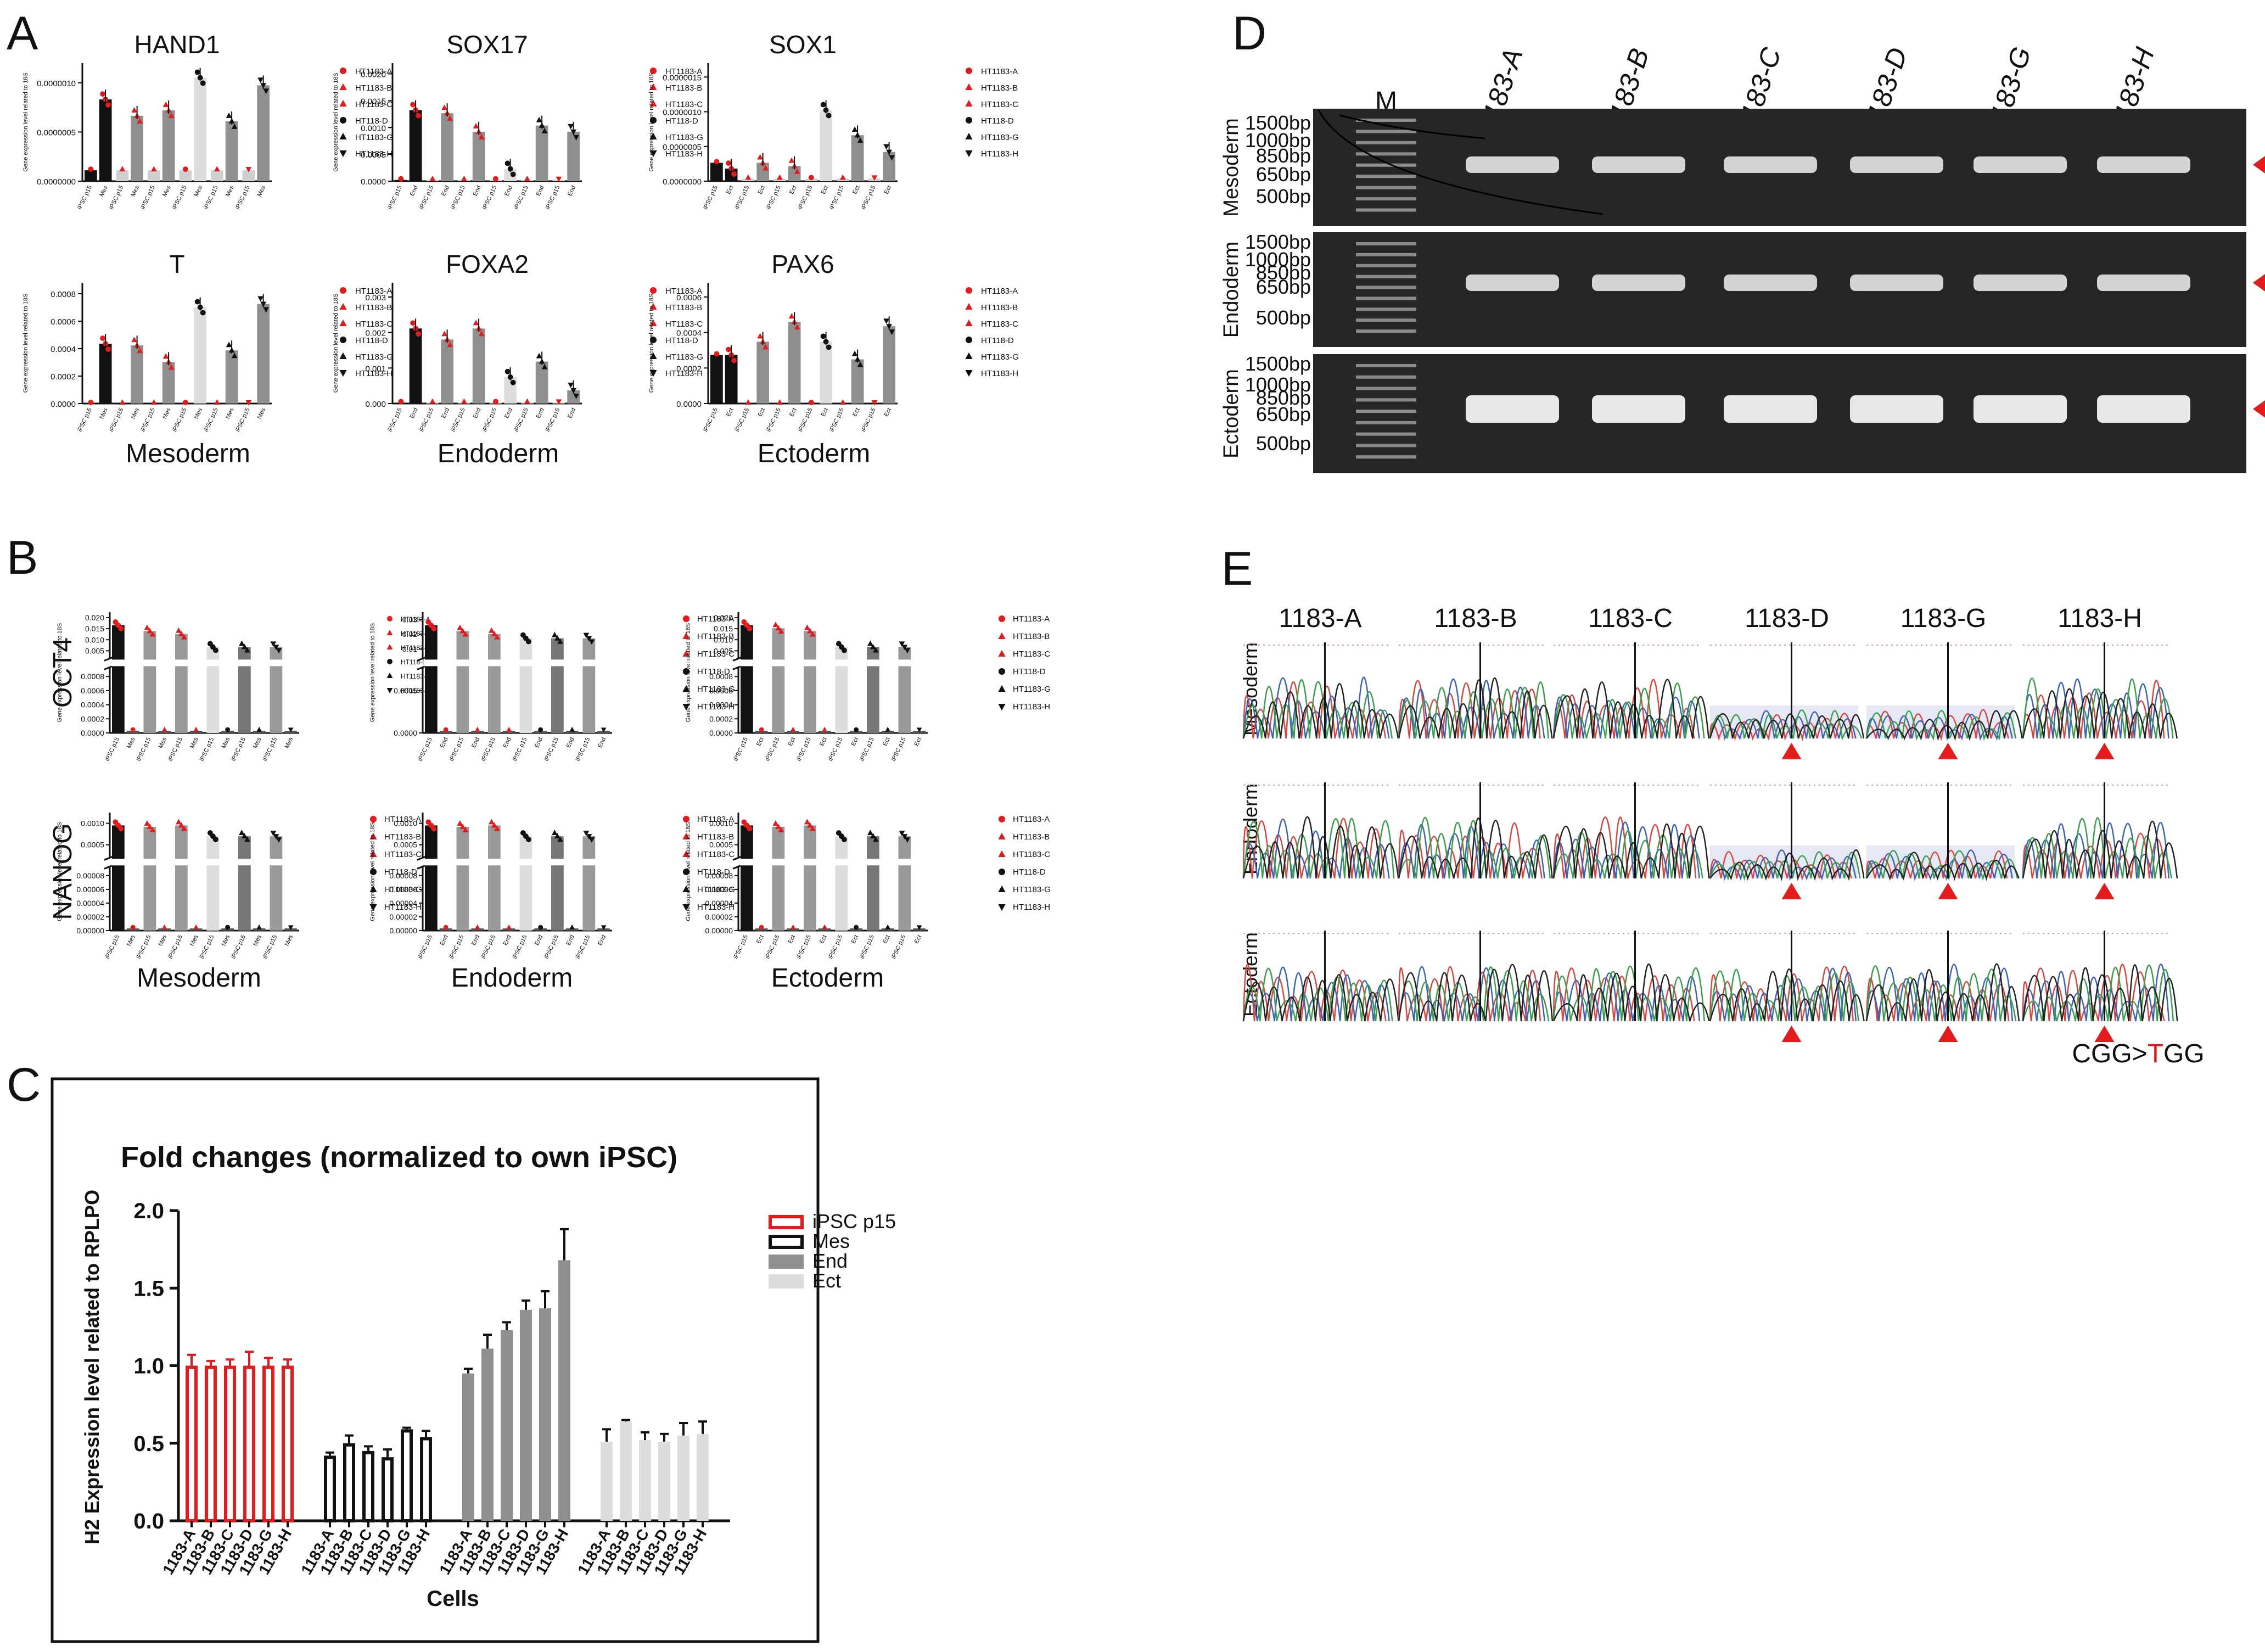 This screenshot has height=1652, width=2265. What do you see at coordinates (1630, 618) in the screenshot?
I see `sample-label: 1183-C` at bounding box center [1630, 618].